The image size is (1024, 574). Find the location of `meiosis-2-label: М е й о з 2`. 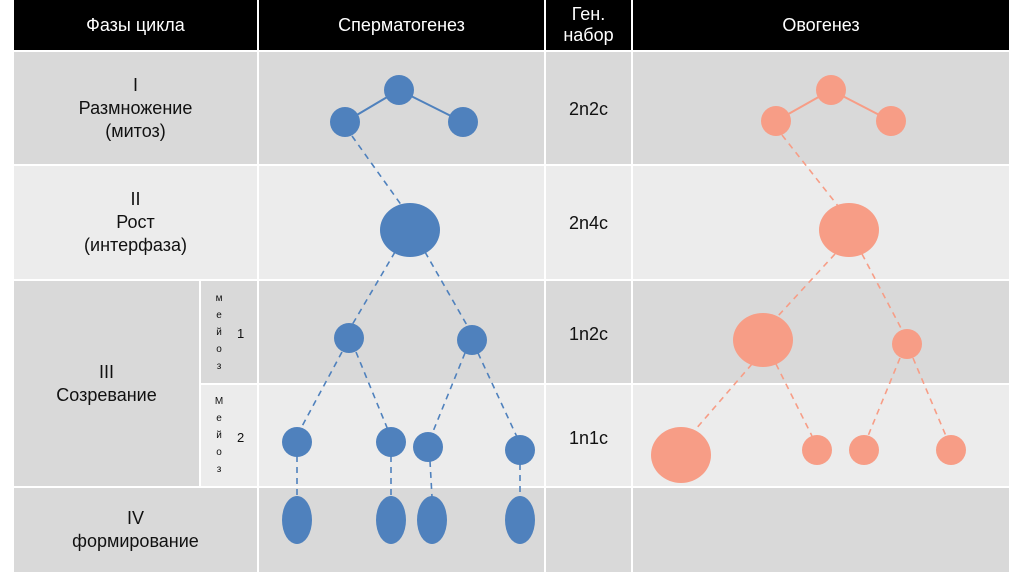

meiosis-2-label: М е й о з 2 is located at coordinates (230, 436).